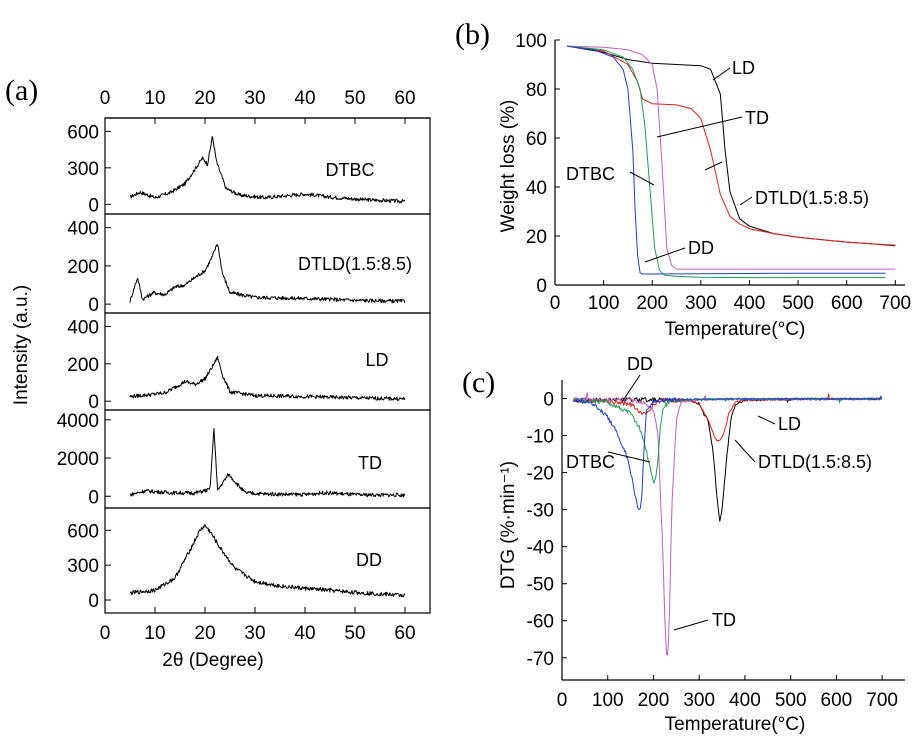  What do you see at coordinates (727, 417) in the screenshot?
I see `panel-c-series-dtld` at bounding box center [727, 417].